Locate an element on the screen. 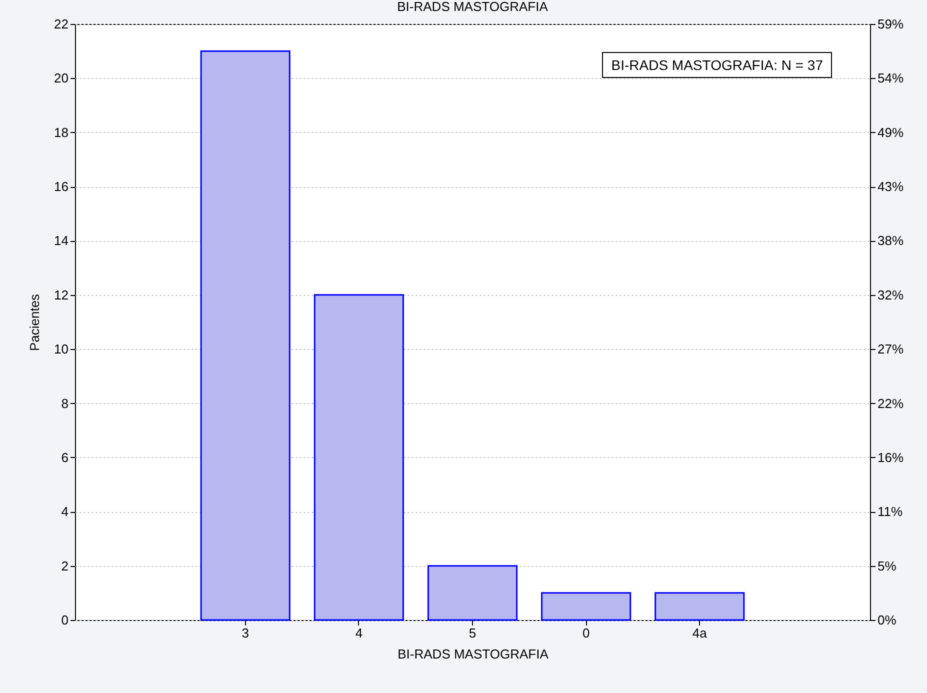 This screenshot has width=927, height=693. x-tick-label: 5 is located at coordinates (472, 633).